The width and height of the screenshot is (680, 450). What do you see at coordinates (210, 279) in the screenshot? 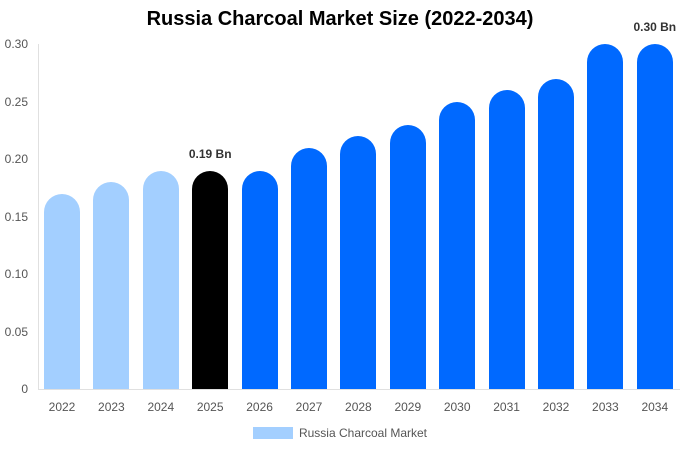
I see `bar-2025` at bounding box center [210, 279].